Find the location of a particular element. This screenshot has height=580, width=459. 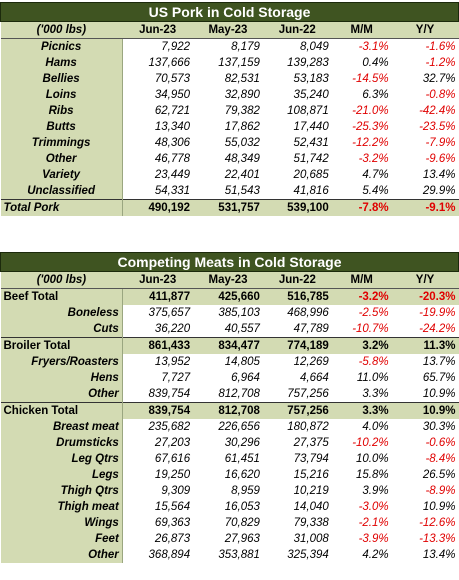

table-row: Hams 137,666 137,159 139,283 0.4% -1.2% is located at coordinates (229, 63).